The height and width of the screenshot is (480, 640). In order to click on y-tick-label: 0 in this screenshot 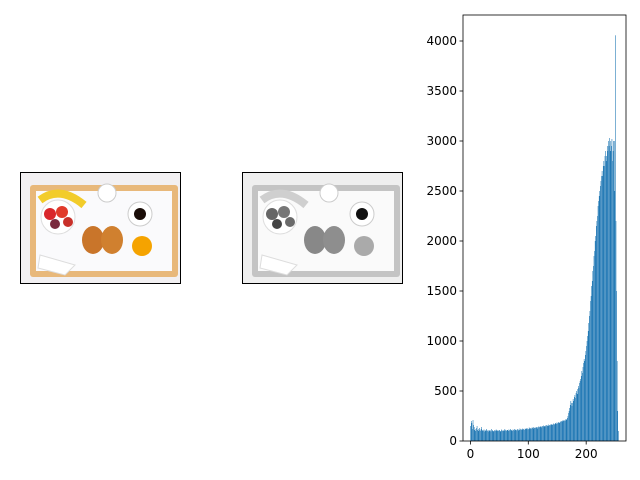, I will do `click(453, 441)`.